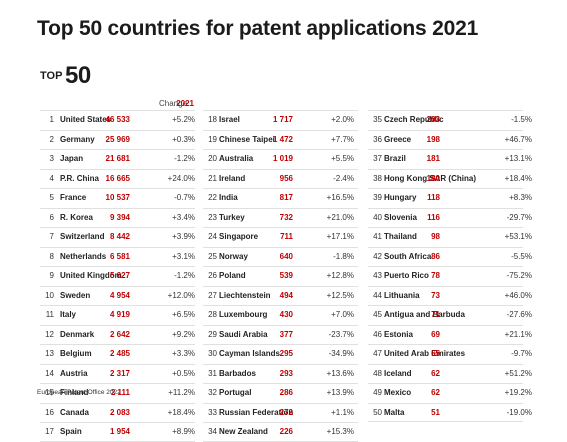 The image size is (567, 442). I want to click on rank-cell: 14, so click(49, 373).